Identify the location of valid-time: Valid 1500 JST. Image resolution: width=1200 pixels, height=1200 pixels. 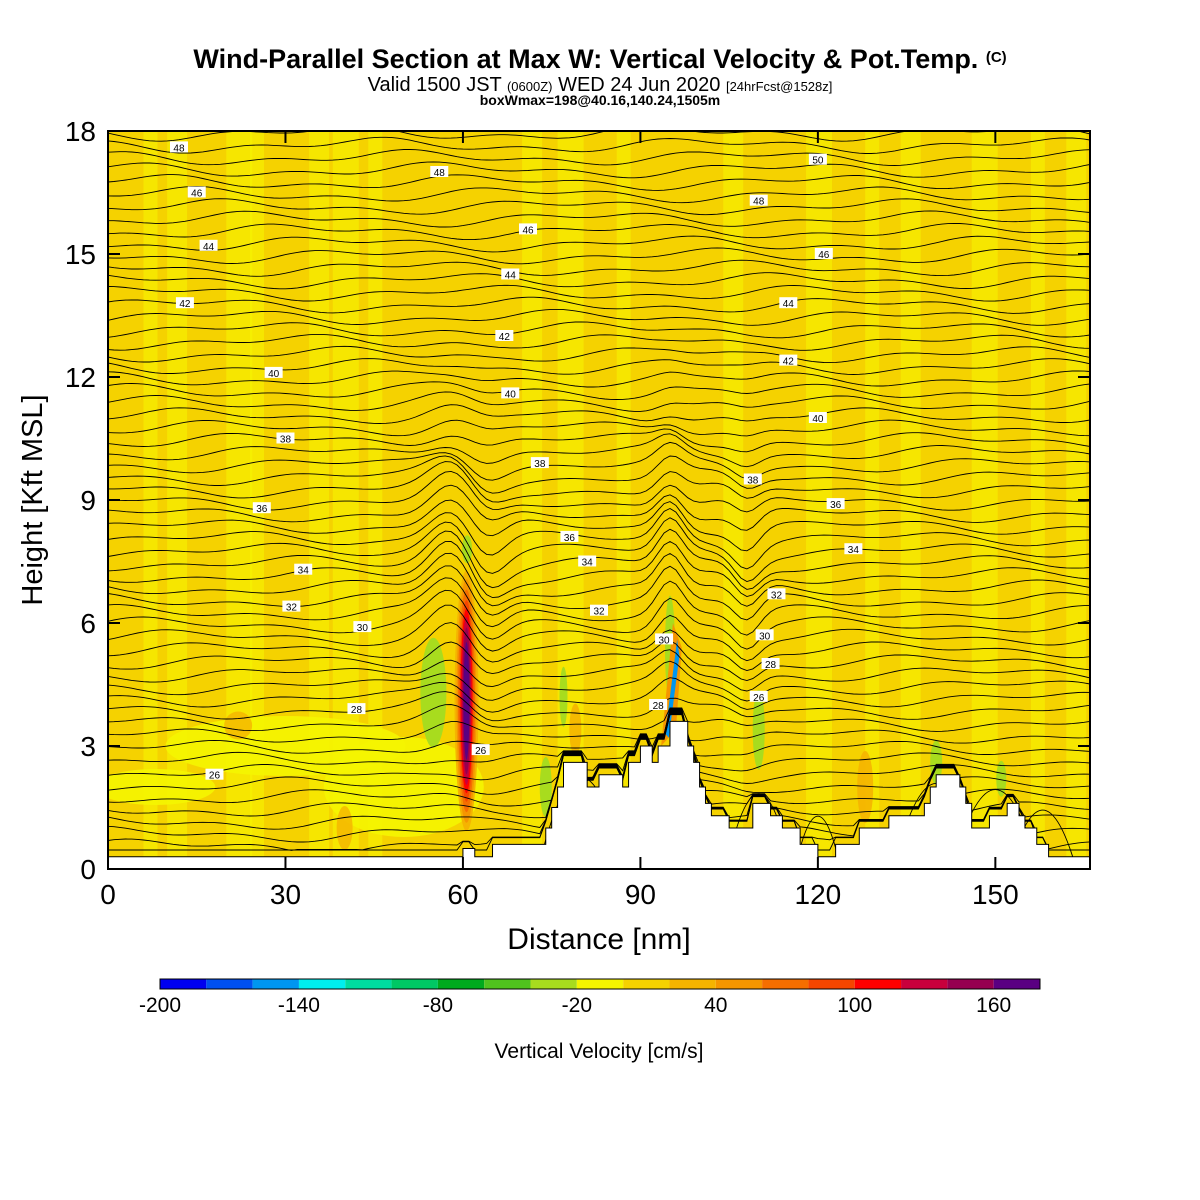
(434, 85).